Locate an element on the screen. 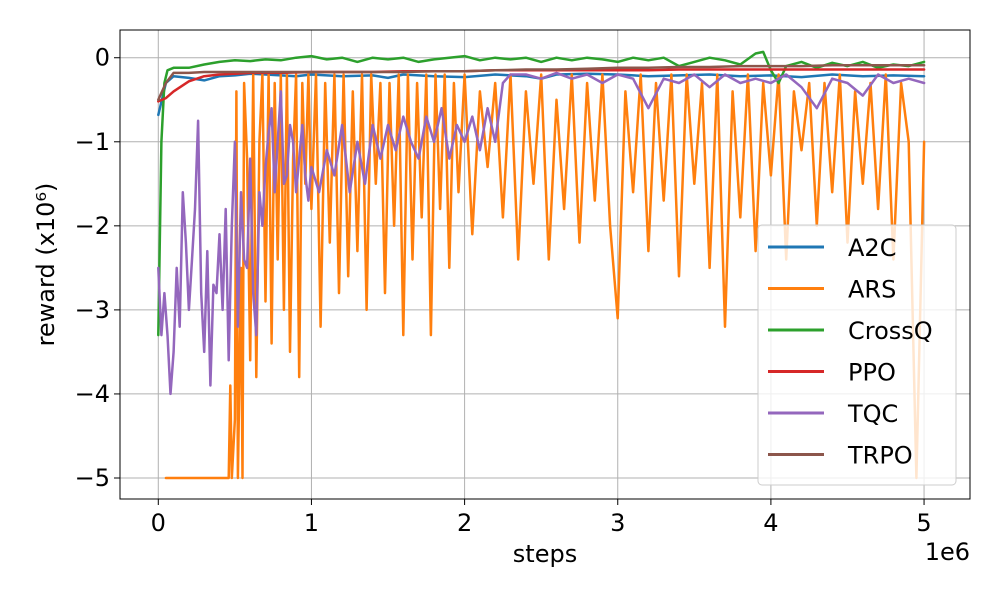  y-tick-label: −3 is located at coordinates (92, 310).